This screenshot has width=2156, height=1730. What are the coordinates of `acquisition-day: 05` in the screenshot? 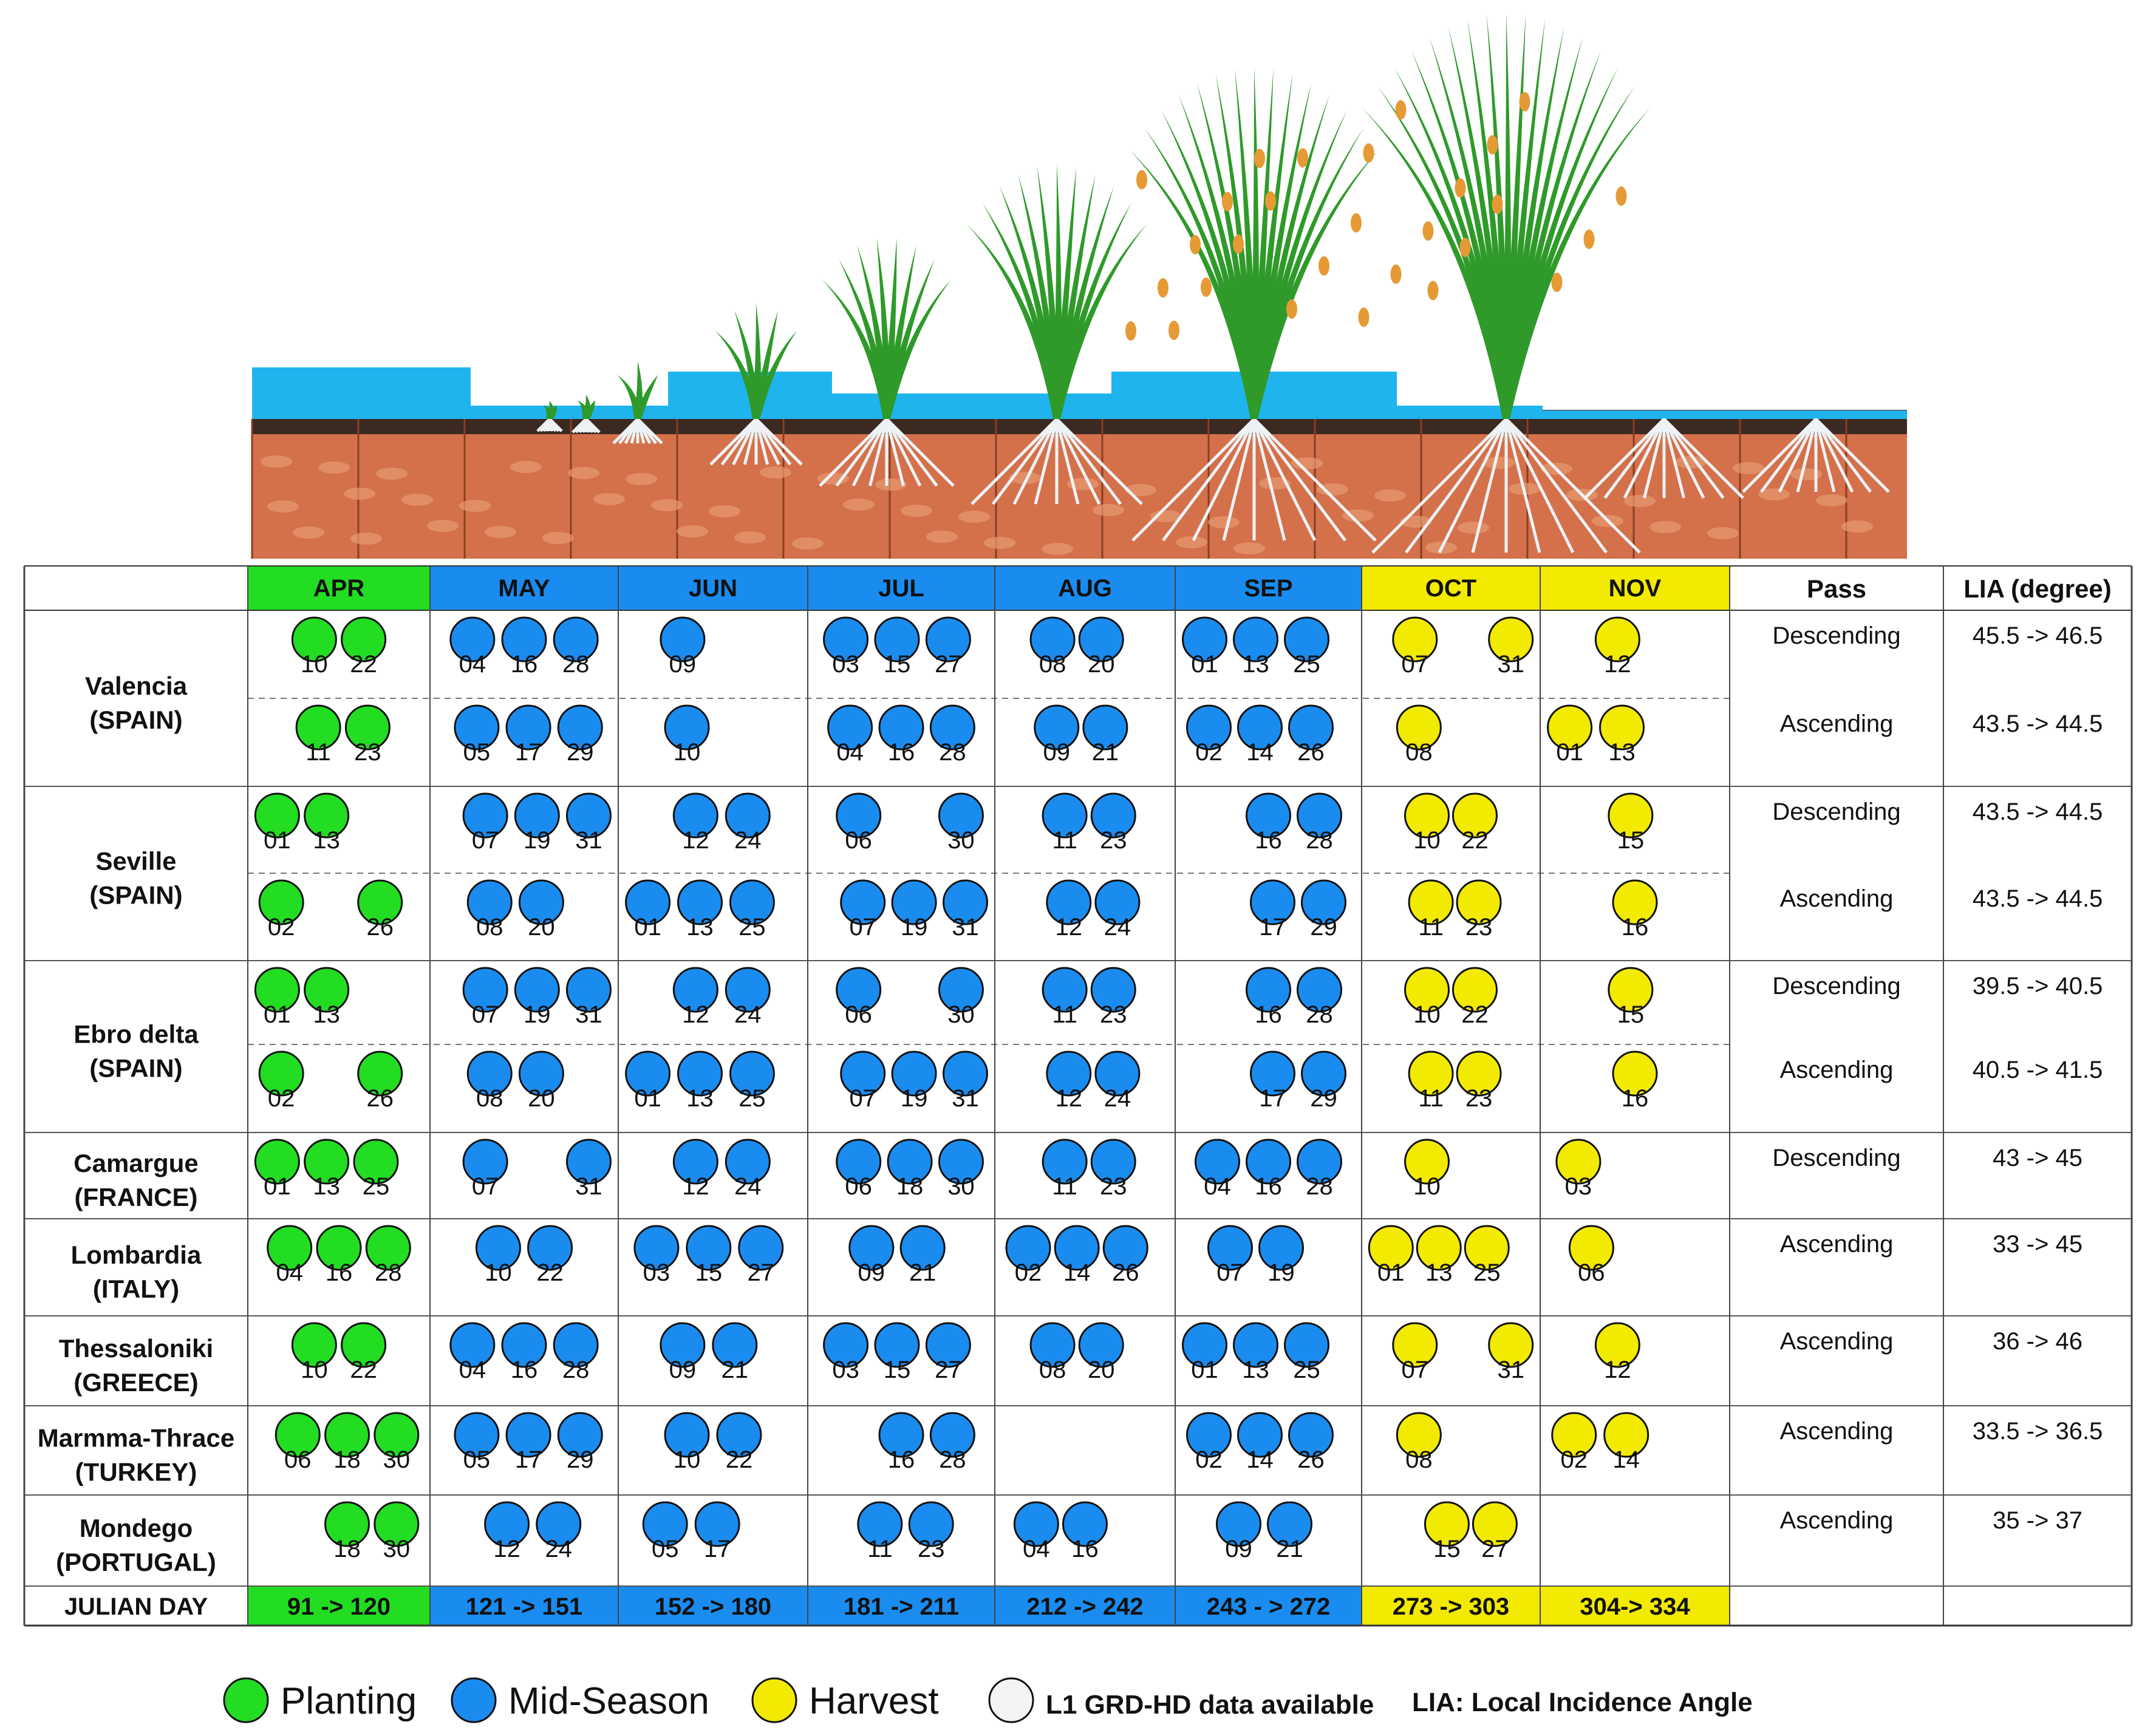 It's located at (477, 1459).